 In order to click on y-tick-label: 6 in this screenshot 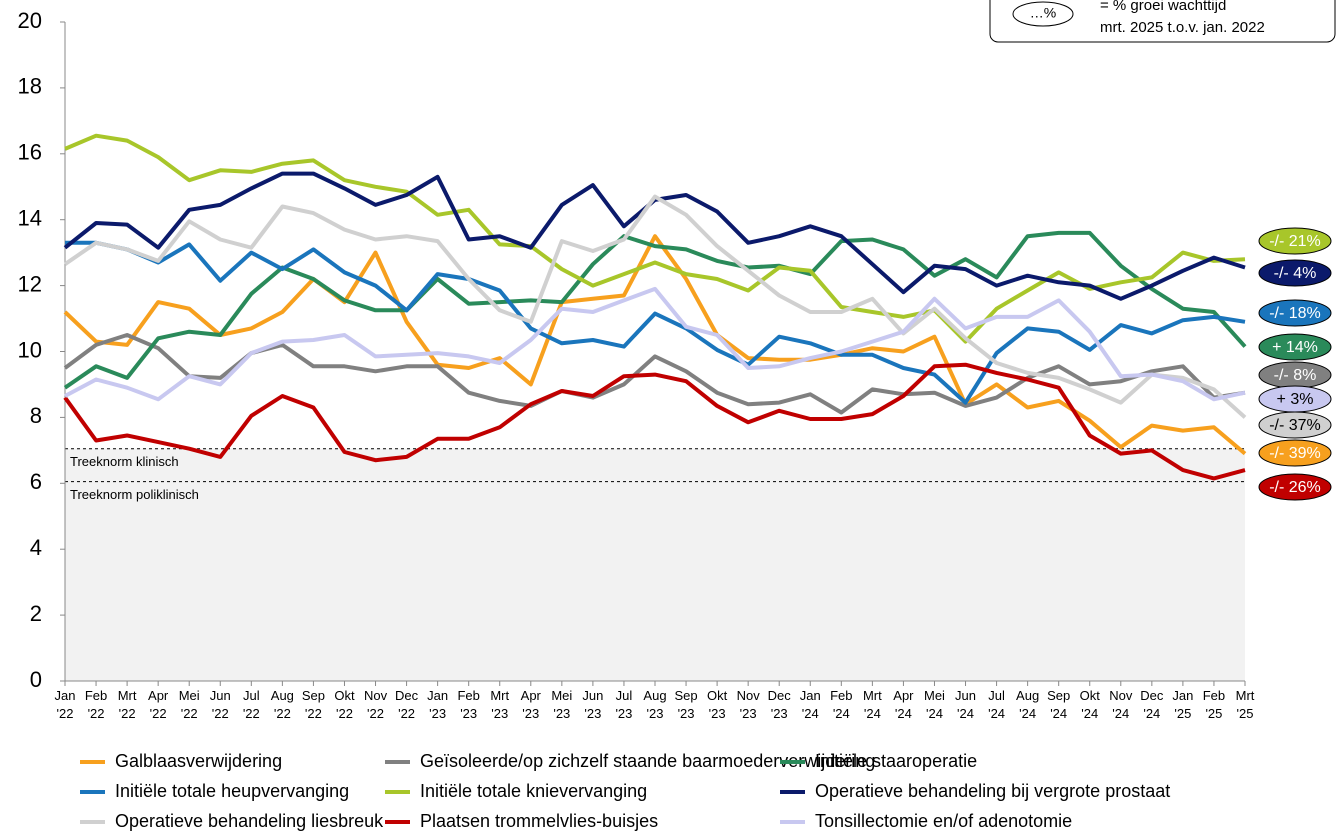, I will do `click(36, 481)`.